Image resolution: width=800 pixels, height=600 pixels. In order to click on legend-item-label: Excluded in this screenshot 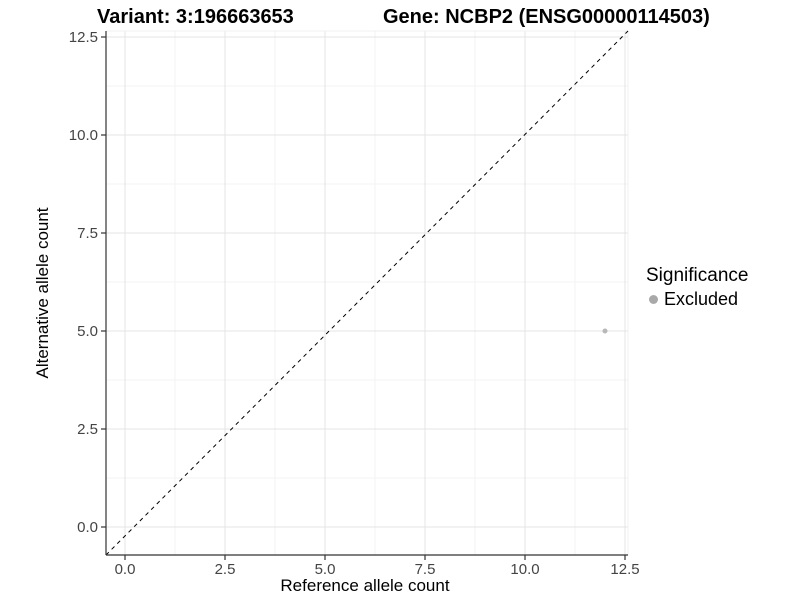, I will do `click(701, 299)`.